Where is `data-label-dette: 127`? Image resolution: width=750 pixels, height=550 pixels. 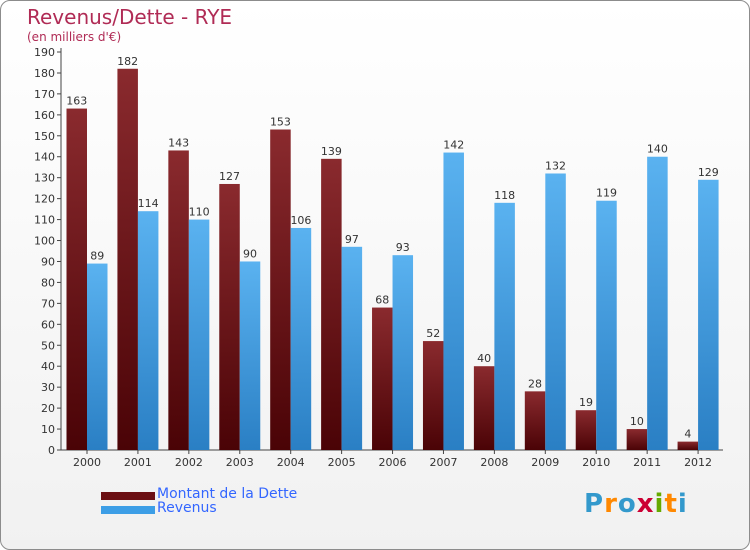
data-label-dette: 127 is located at coordinates (229, 176).